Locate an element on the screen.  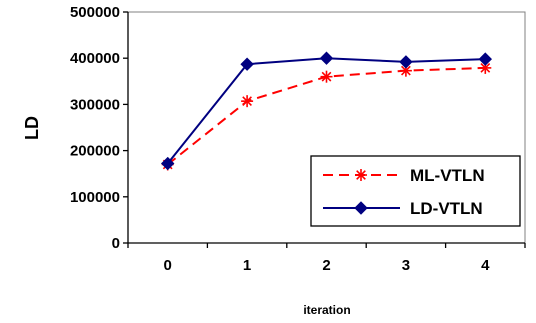
y-tick-label: 400000 is located at coordinates (95, 58).